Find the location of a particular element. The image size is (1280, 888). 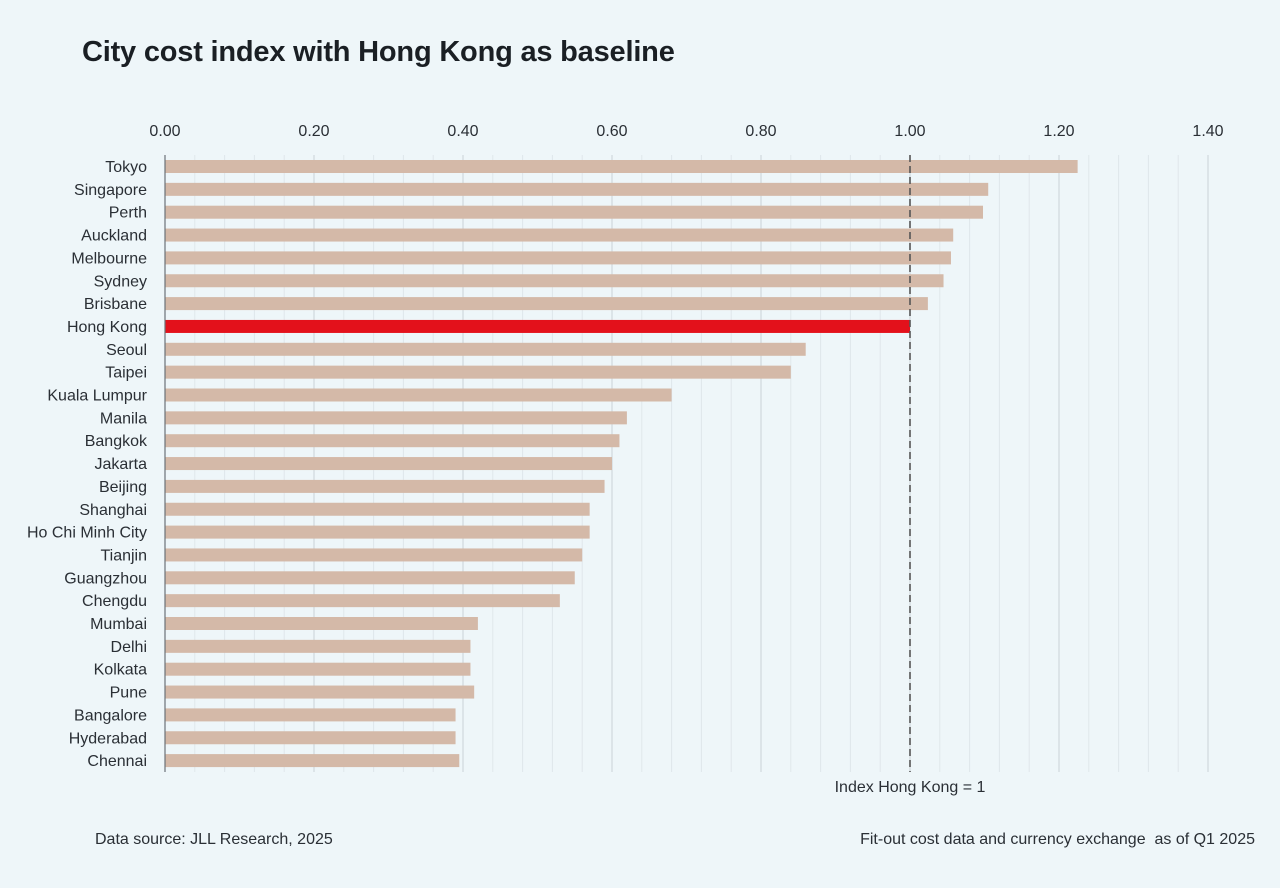

bar-chennai is located at coordinates (312, 761).